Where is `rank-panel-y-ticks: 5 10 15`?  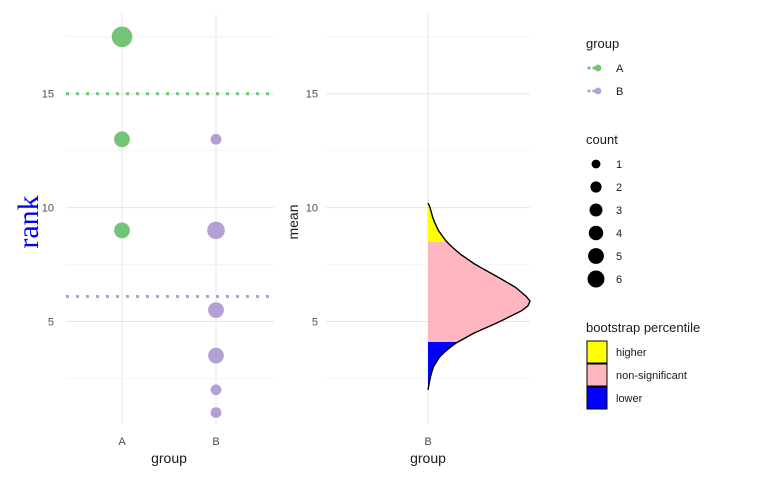
rank-panel-y-ticks: 5 10 15 is located at coordinates (48, 209).